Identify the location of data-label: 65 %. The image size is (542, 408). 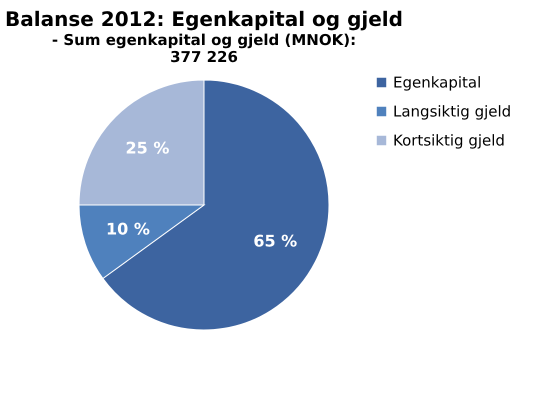
(275, 240).